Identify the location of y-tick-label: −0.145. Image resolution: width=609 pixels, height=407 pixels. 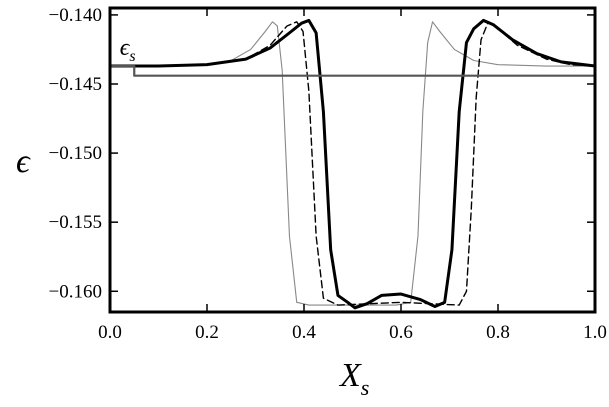
(75, 84).